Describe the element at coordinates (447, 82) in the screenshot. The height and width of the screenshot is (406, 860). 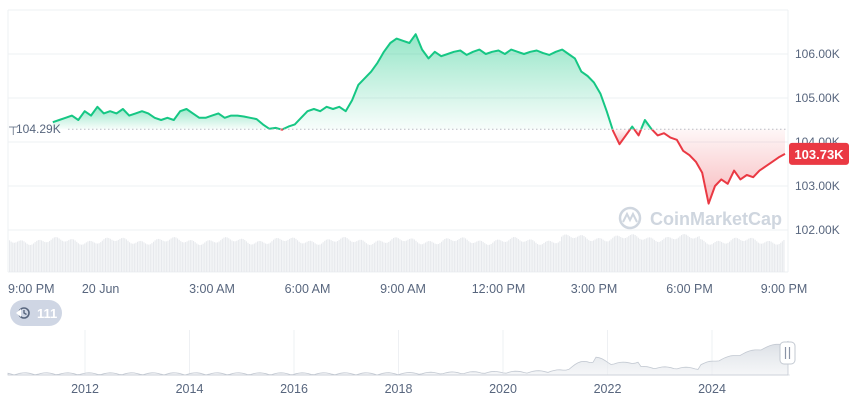
I see `price-area-up` at that location.